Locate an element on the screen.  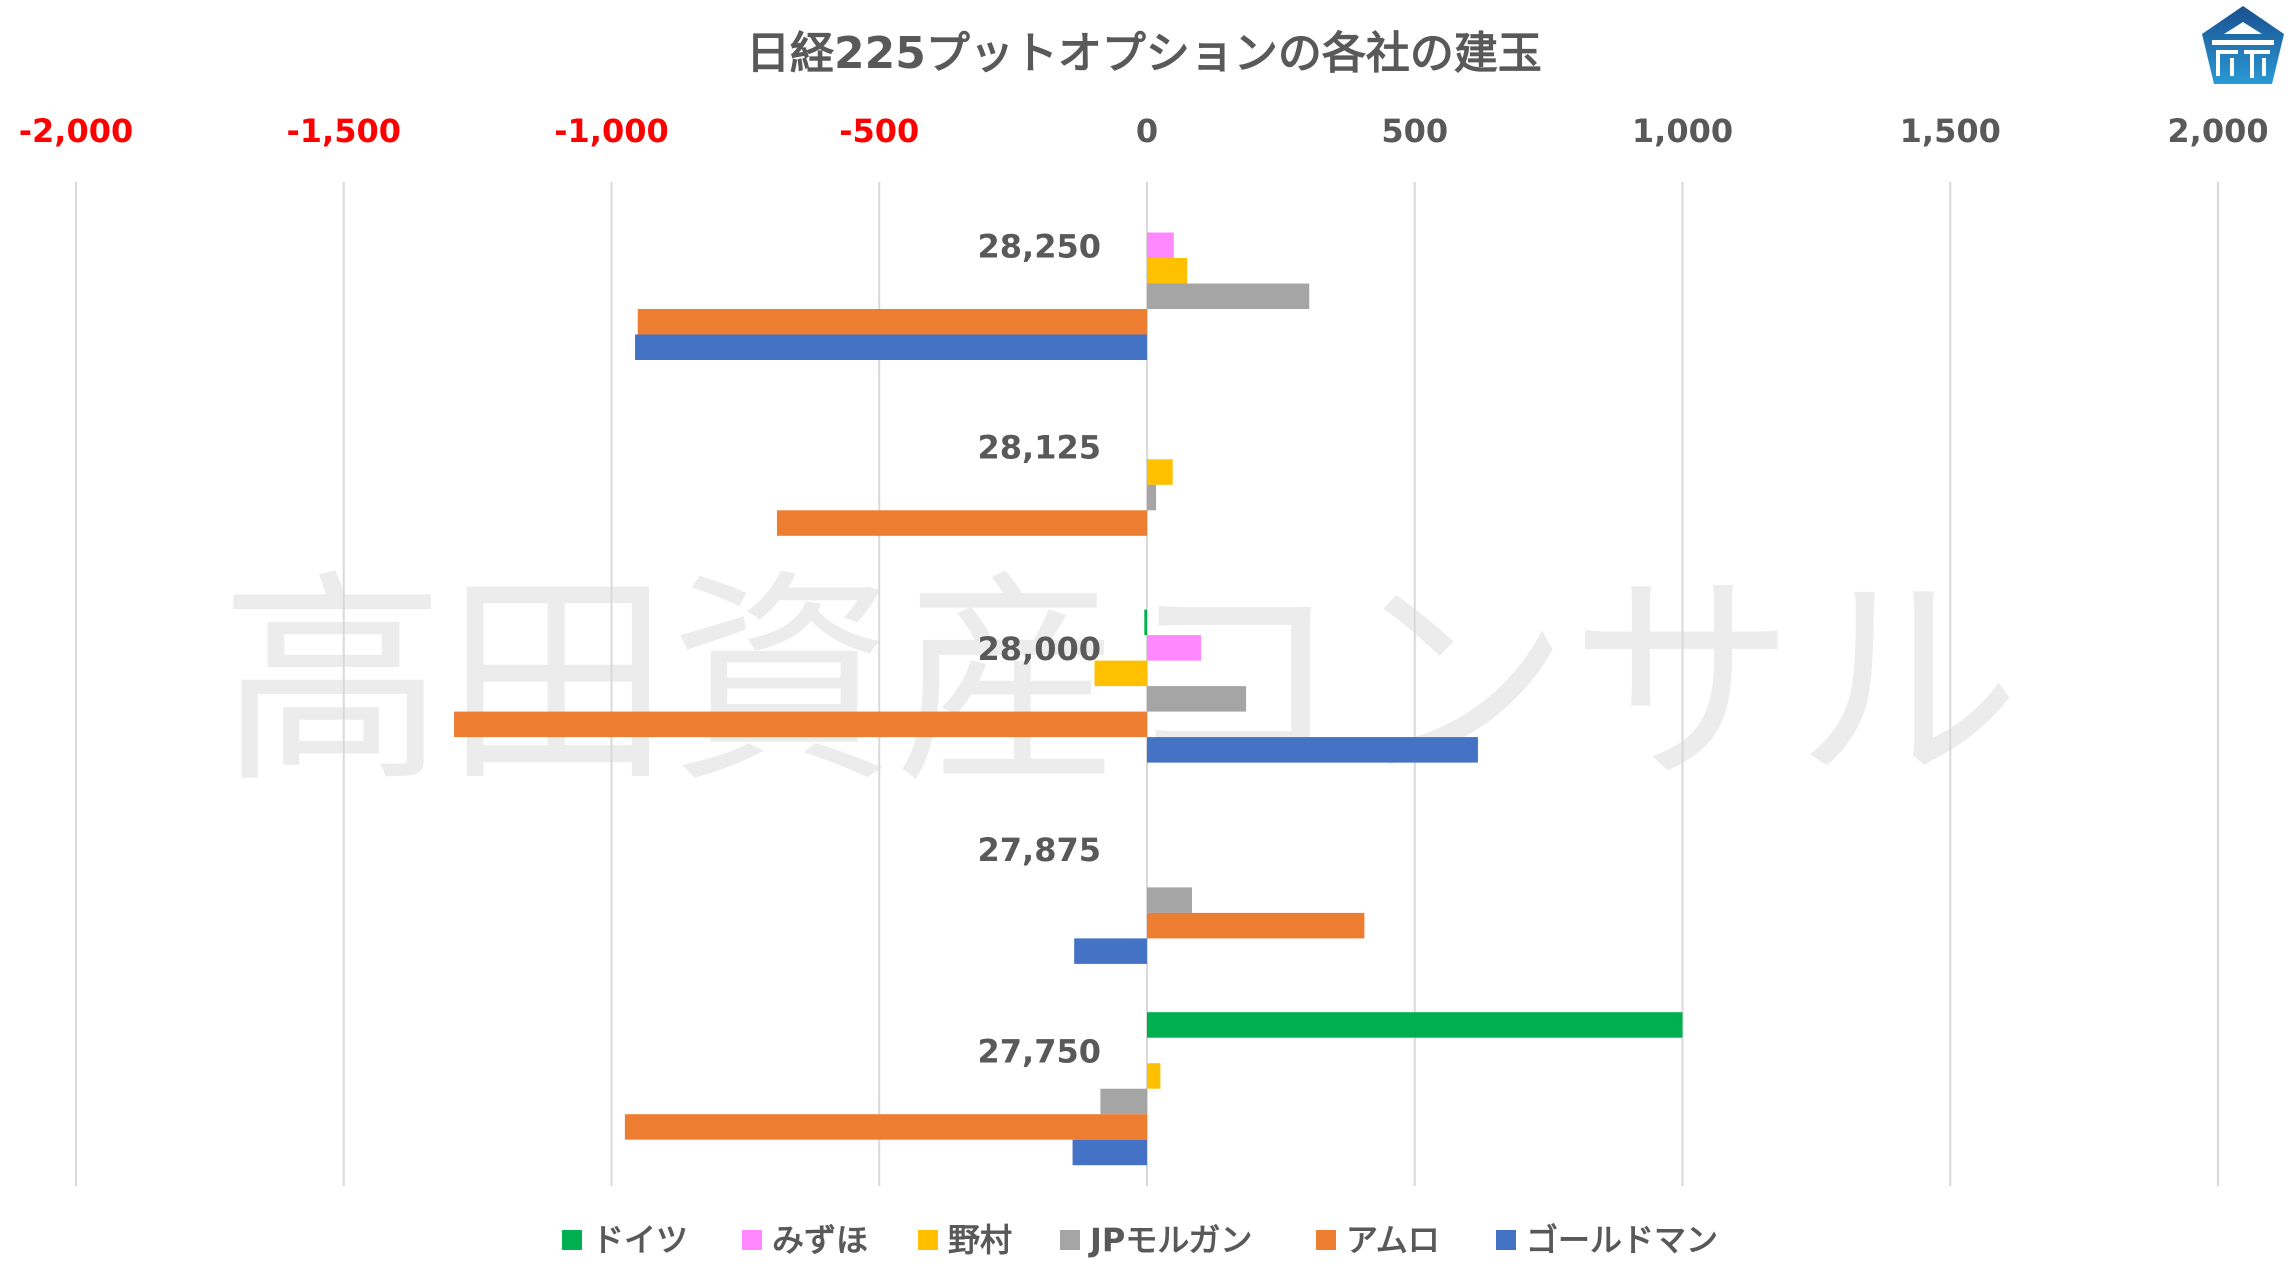
category-label: 27,875 is located at coordinates (1039, 850).